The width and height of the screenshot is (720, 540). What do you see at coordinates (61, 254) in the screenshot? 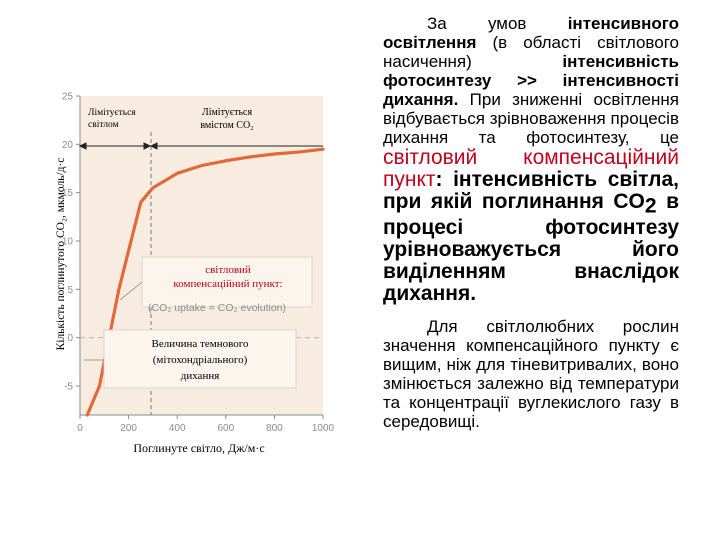
I see `y-axis-label: Кількість поглинутого CO₂, мкмоль/д·с` at bounding box center [61, 254].